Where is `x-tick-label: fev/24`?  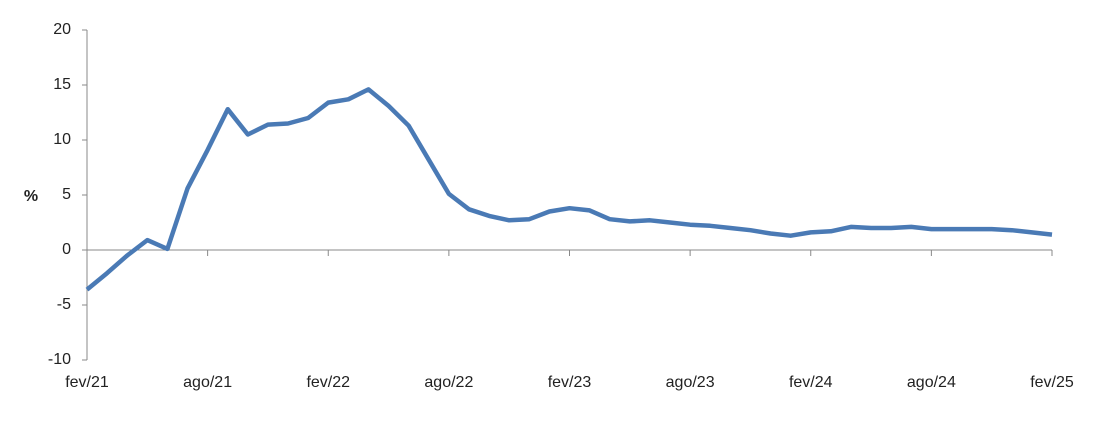
x-tick-label: fev/24 is located at coordinates (811, 382).